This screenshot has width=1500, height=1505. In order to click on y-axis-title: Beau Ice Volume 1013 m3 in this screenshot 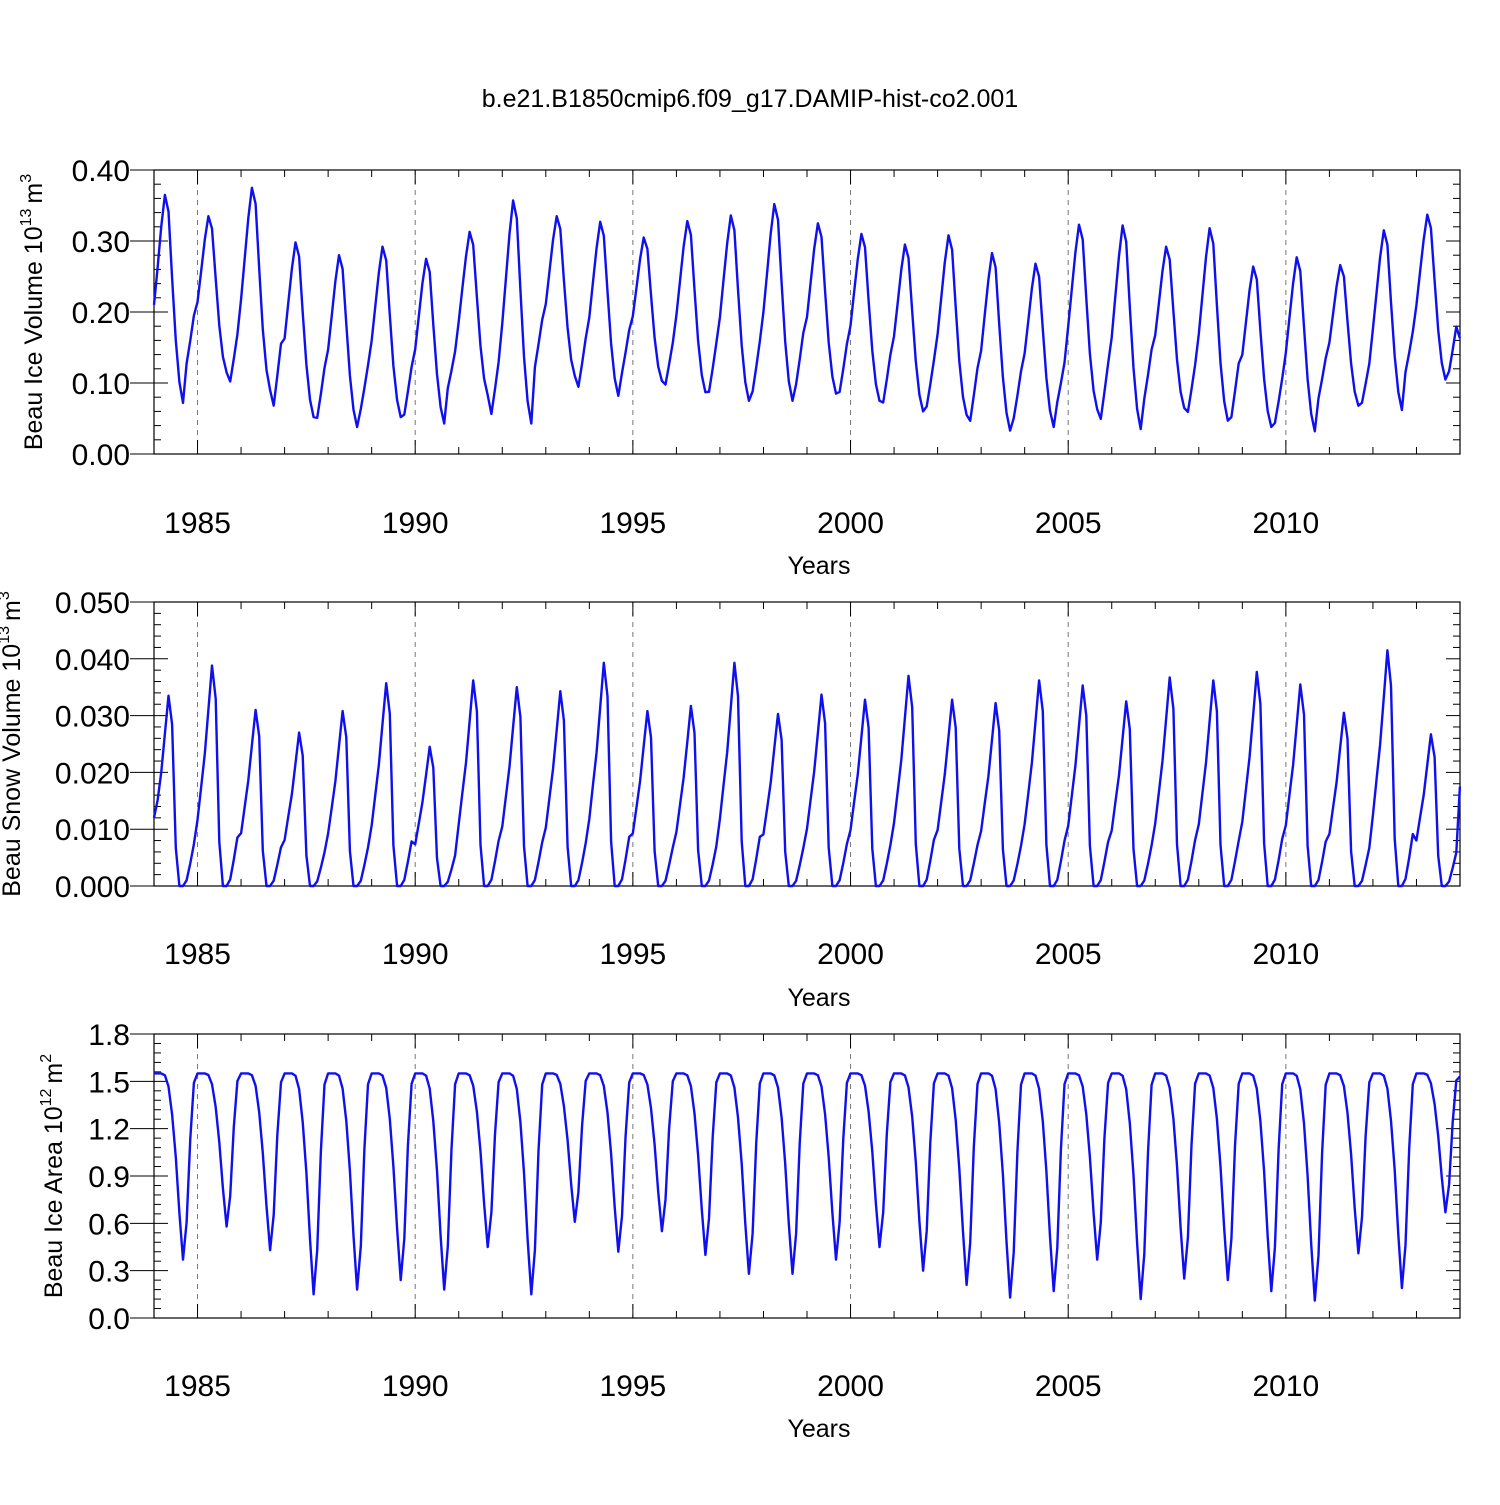, I will do `click(33, 312)`.